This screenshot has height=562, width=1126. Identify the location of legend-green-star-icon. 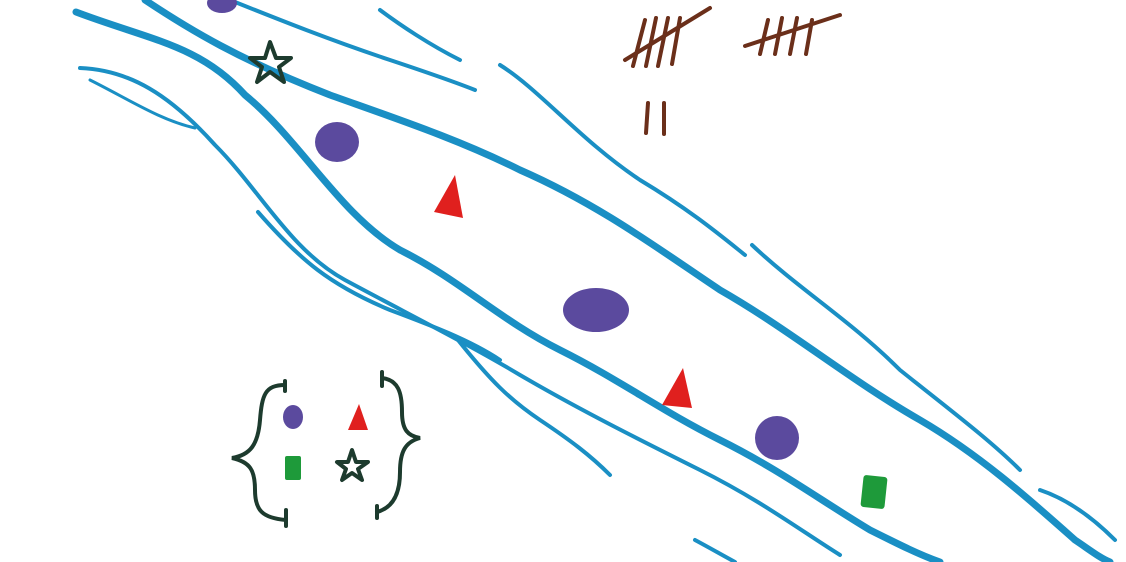
(352, 465).